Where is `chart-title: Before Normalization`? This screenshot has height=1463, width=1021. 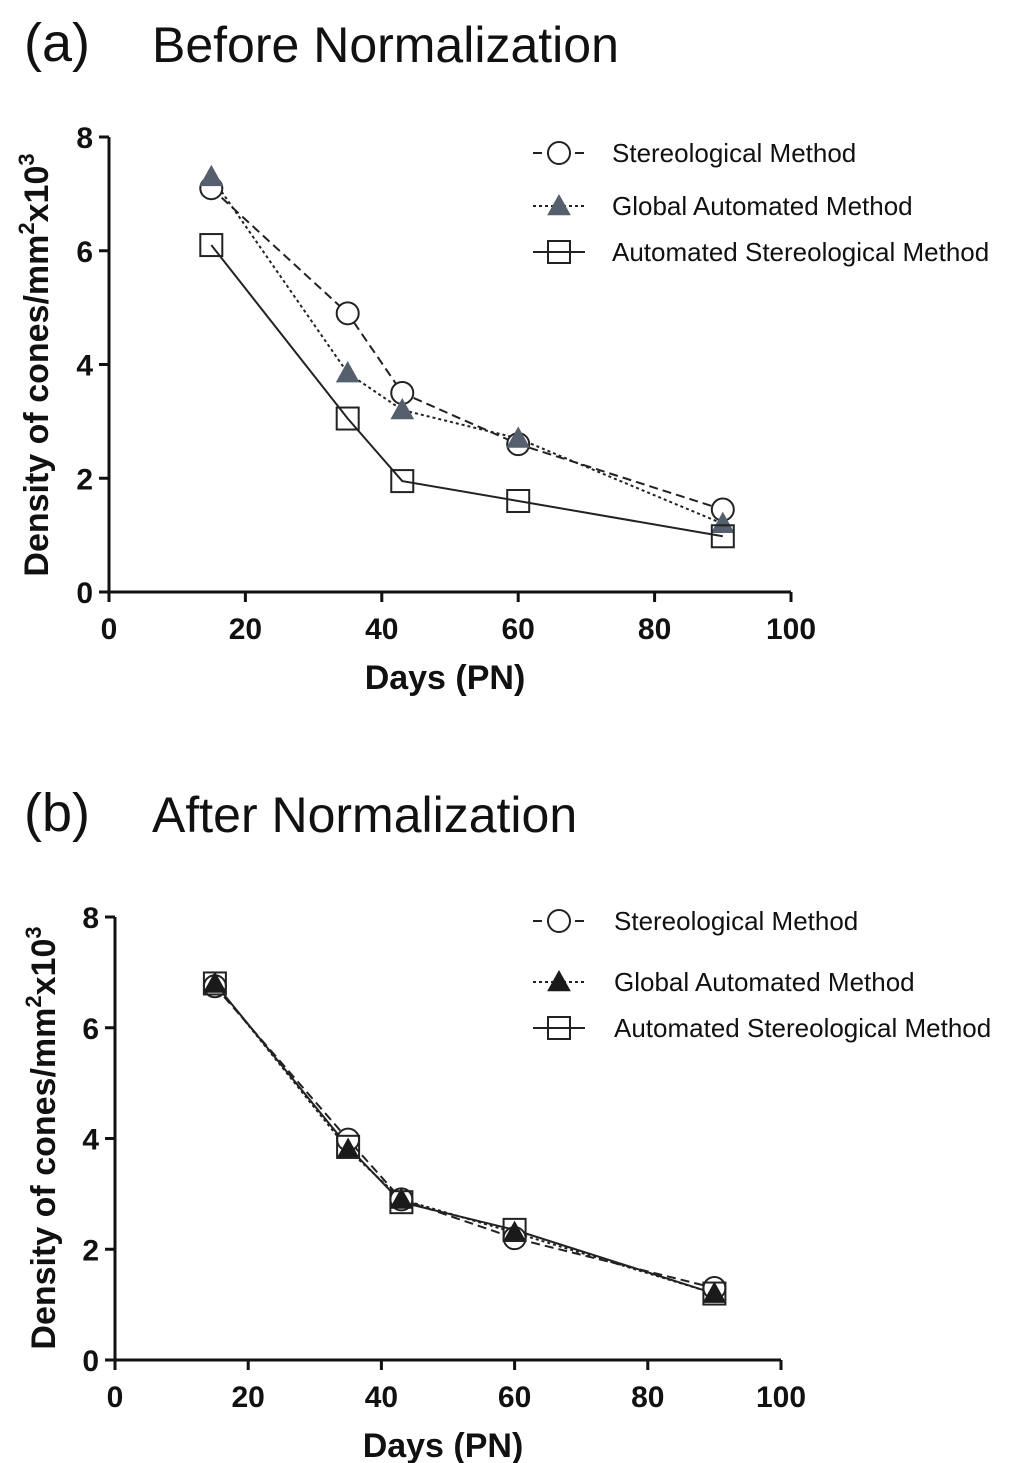 chart-title: Before Normalization is located at coordinates (385, 45).